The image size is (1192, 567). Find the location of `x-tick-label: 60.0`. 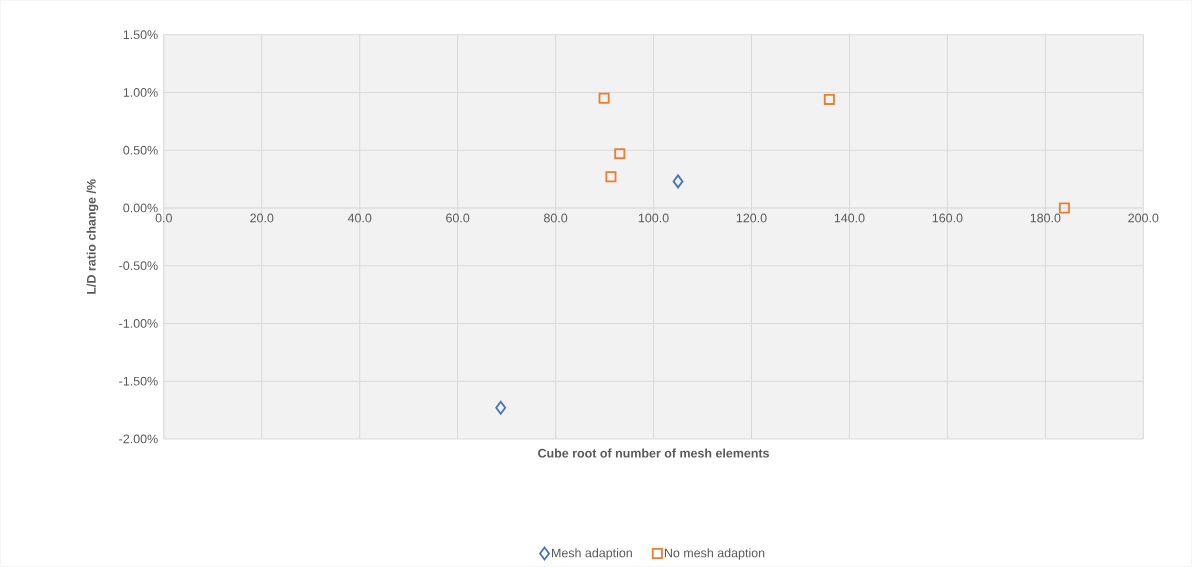

x-tick-label: 60.0 is located at coordinates (458, 218).